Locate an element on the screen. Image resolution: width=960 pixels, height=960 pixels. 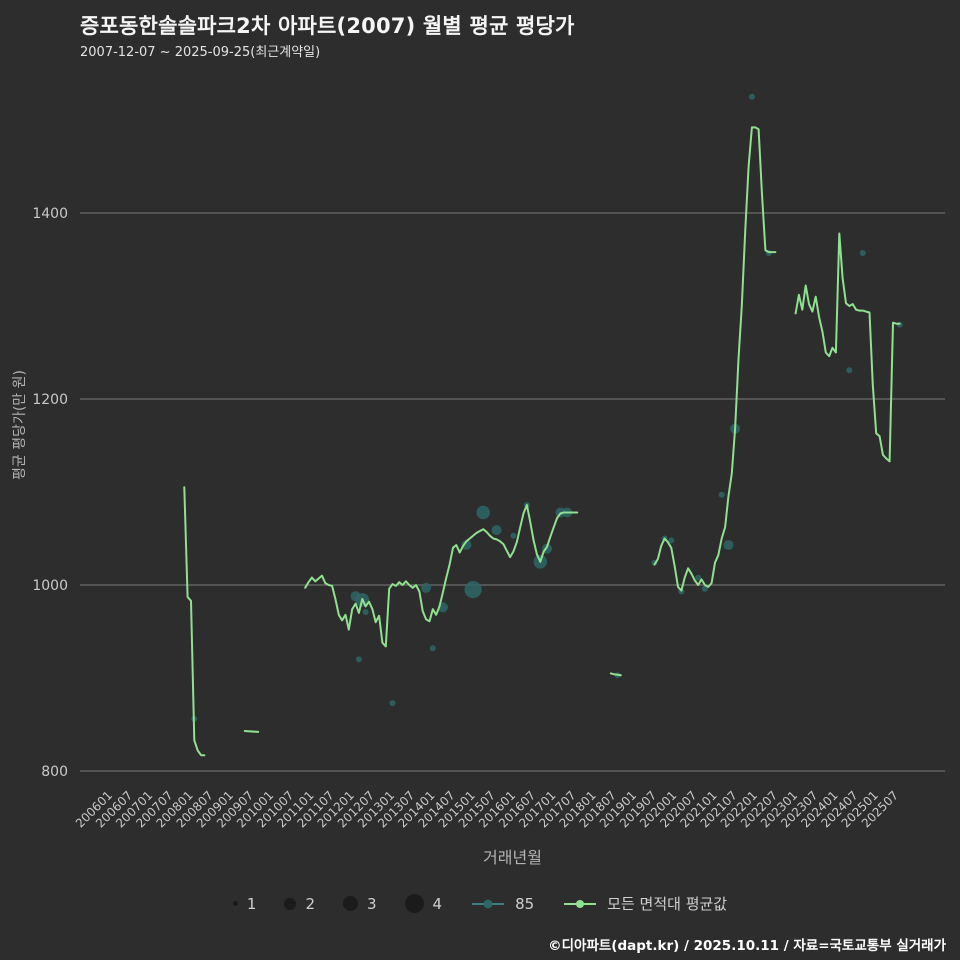
legend-series-all-label: 모든 면적대 평균값 is located at coordinates (667, 904).